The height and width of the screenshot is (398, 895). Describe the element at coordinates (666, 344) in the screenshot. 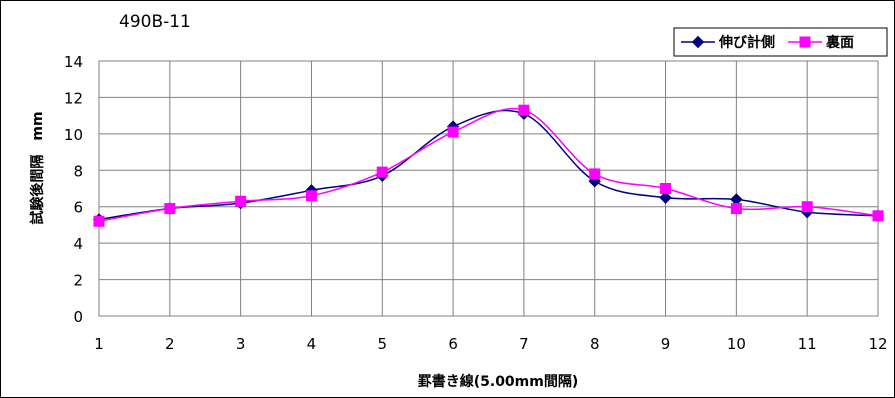

I see `x-tick-label: 9` at that location.